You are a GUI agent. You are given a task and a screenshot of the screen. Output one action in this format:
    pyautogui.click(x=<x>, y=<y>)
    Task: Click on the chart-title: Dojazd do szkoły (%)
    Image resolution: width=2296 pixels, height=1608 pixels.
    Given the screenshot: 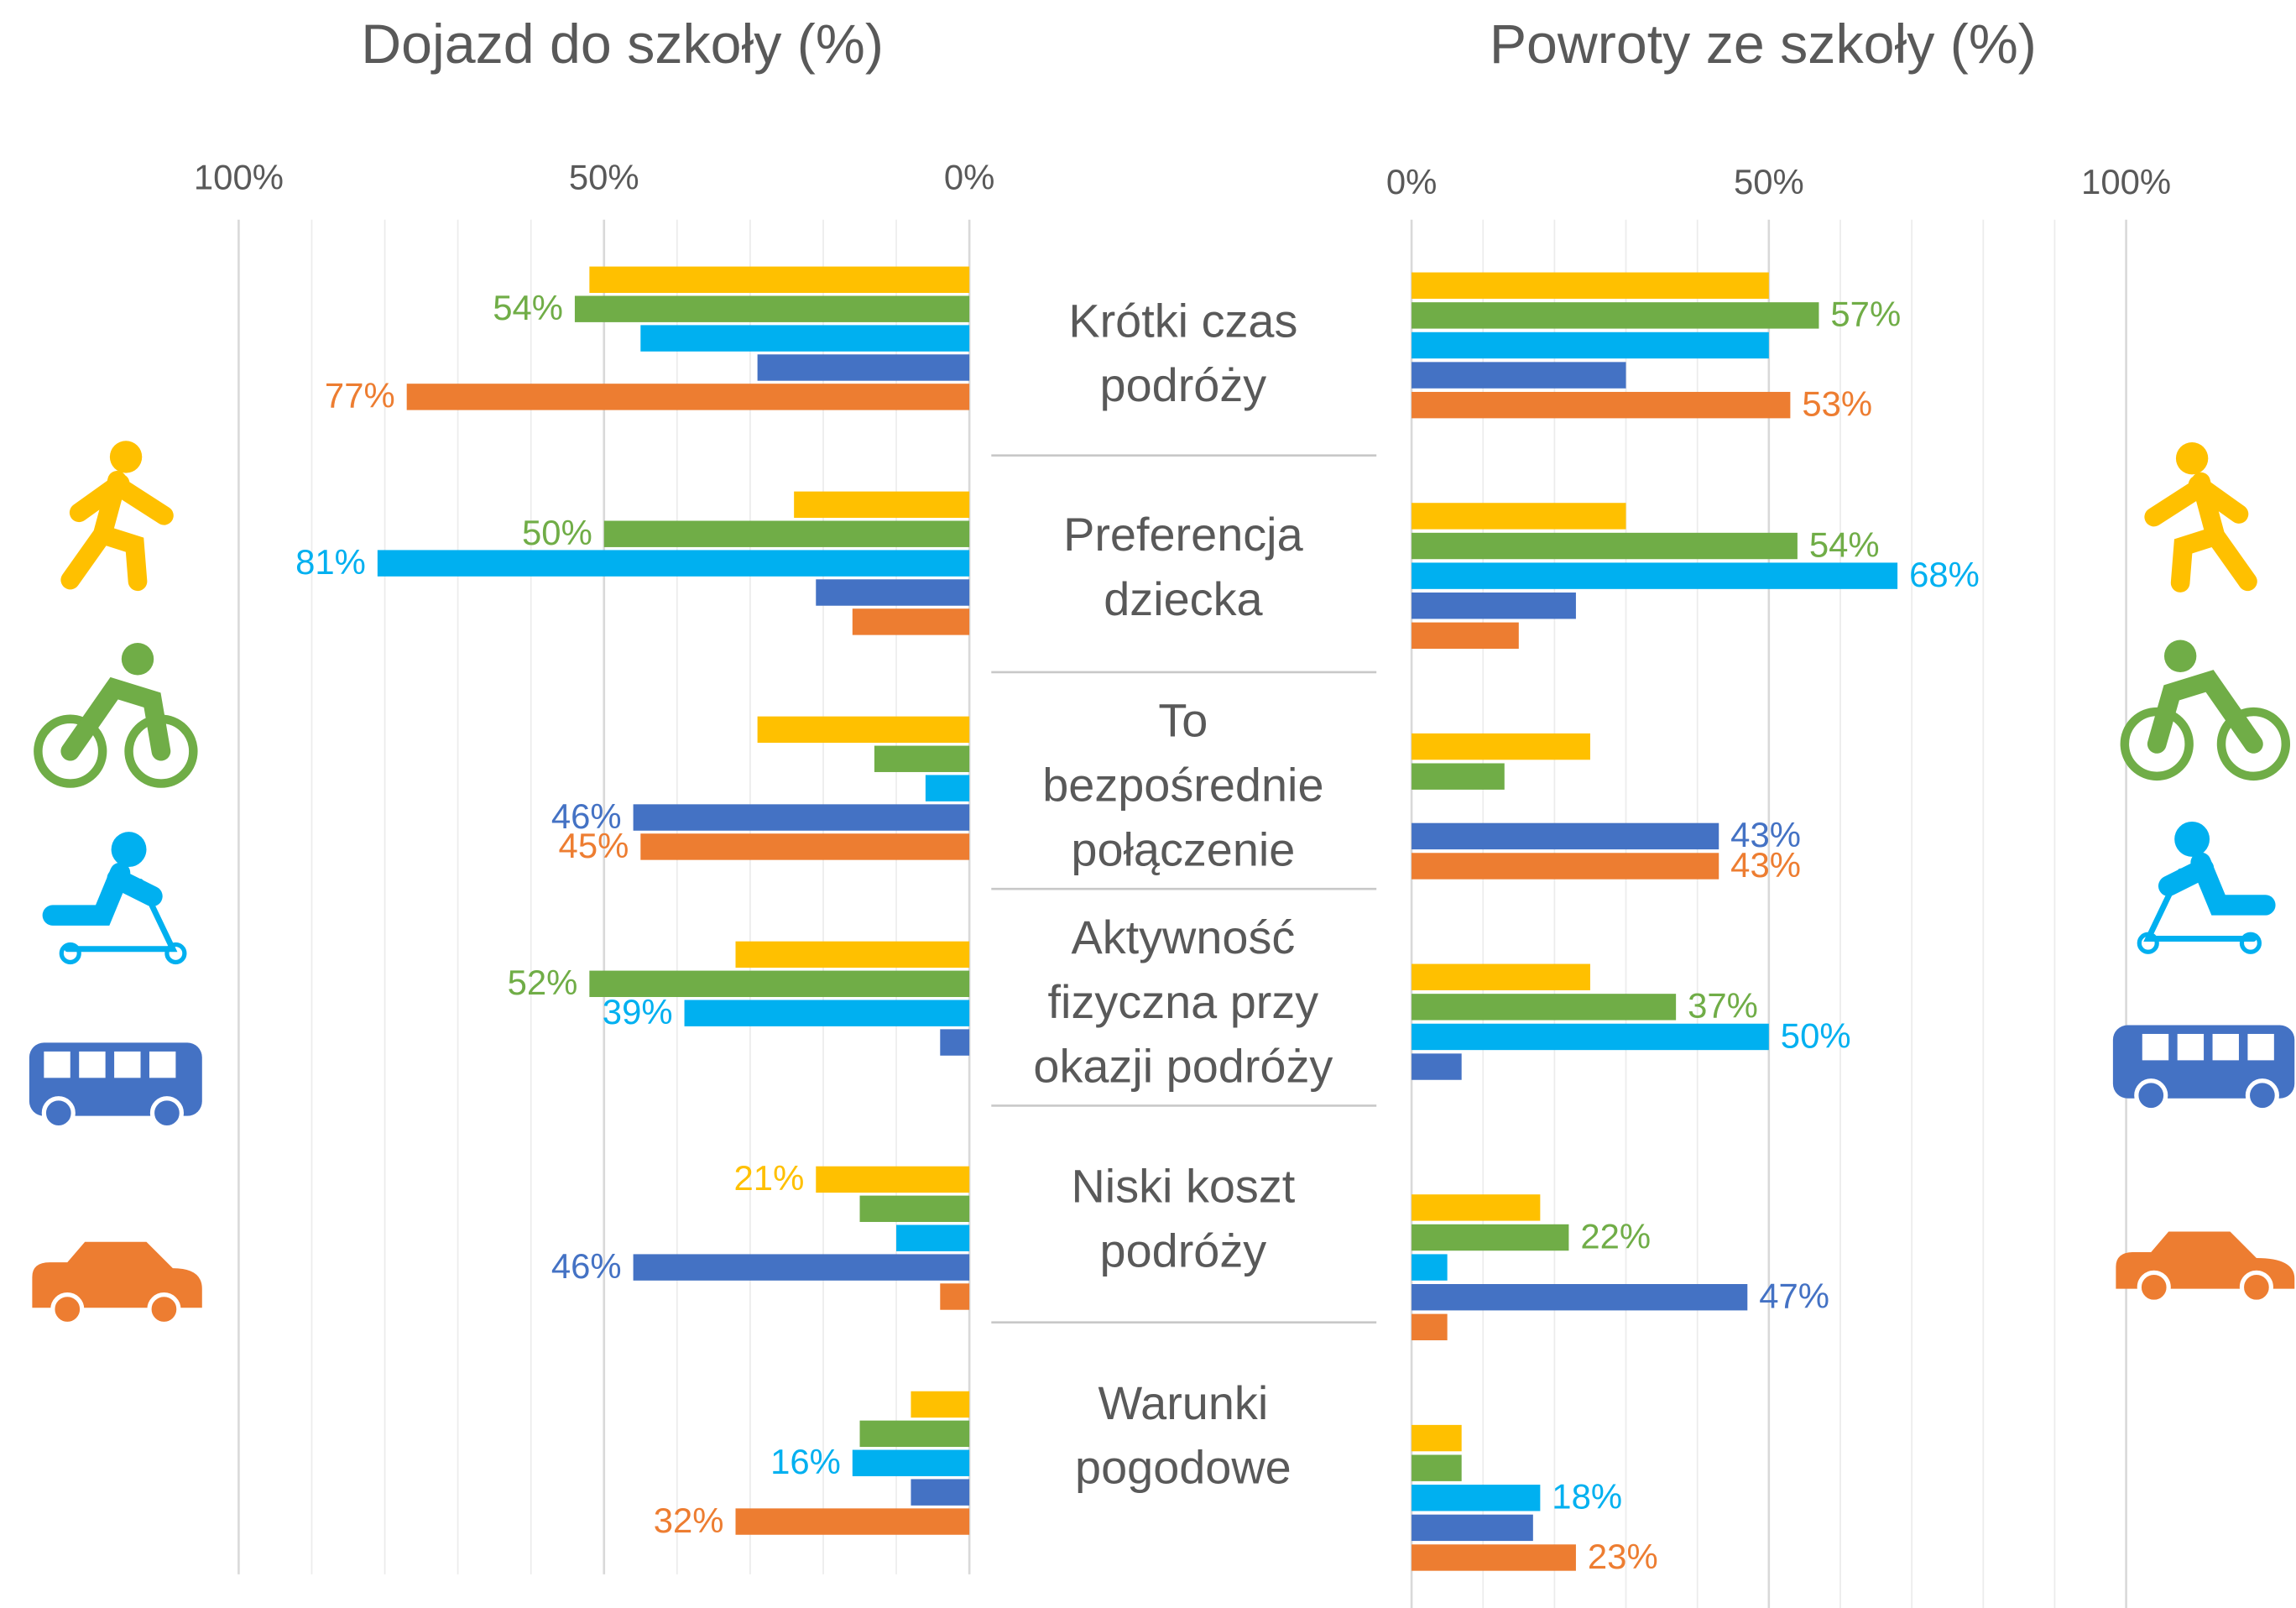 What is the action you would take?
    pyautogui.click(x=622, y=44)
    